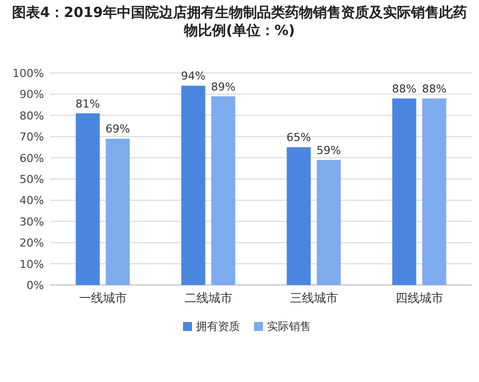 The image size is (479, 382). What do you see at coordinates (32, 179) in the screenshot?
I see `y-tick-label: 50%` at bounding box center [32, 179].